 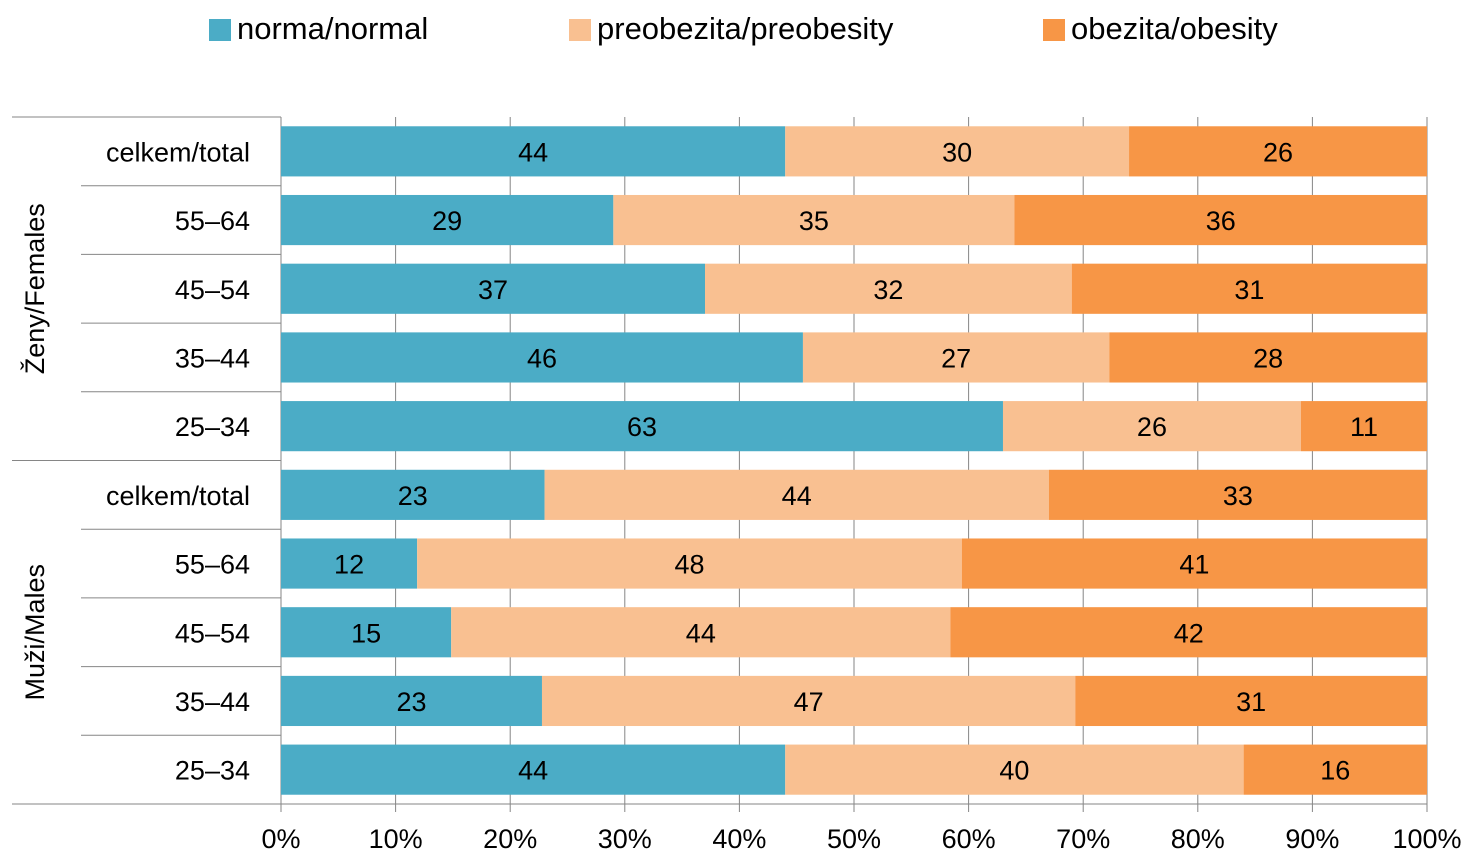 I want to click on data-label: 42, so click(x=1189, y=633).